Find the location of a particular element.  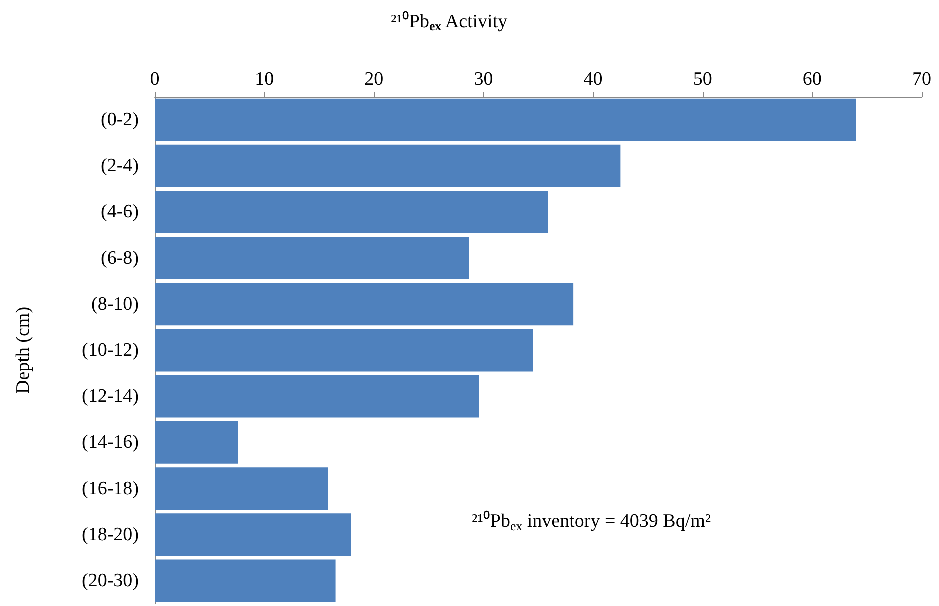

x-tick-label: 50 is located at coordinates (702, 79).